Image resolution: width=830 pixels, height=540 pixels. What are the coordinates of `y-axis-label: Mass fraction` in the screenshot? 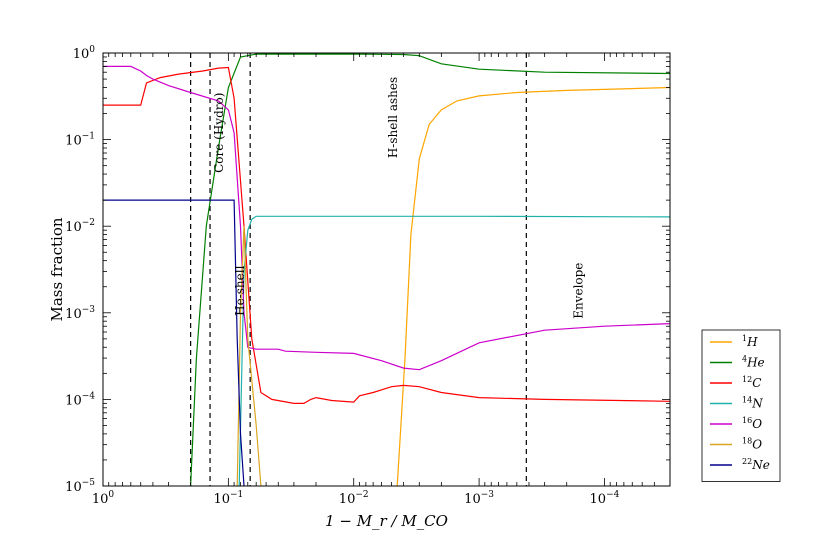 It's located at (57, 269).